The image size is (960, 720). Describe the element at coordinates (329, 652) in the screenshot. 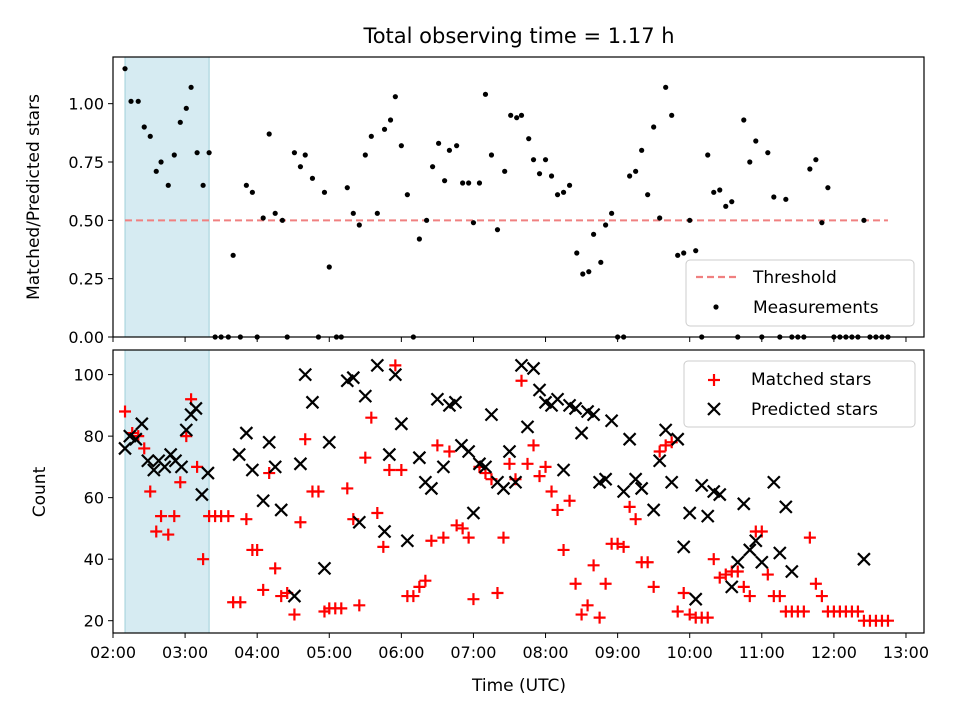

I see `x-tick-label: 05:00` at that location.